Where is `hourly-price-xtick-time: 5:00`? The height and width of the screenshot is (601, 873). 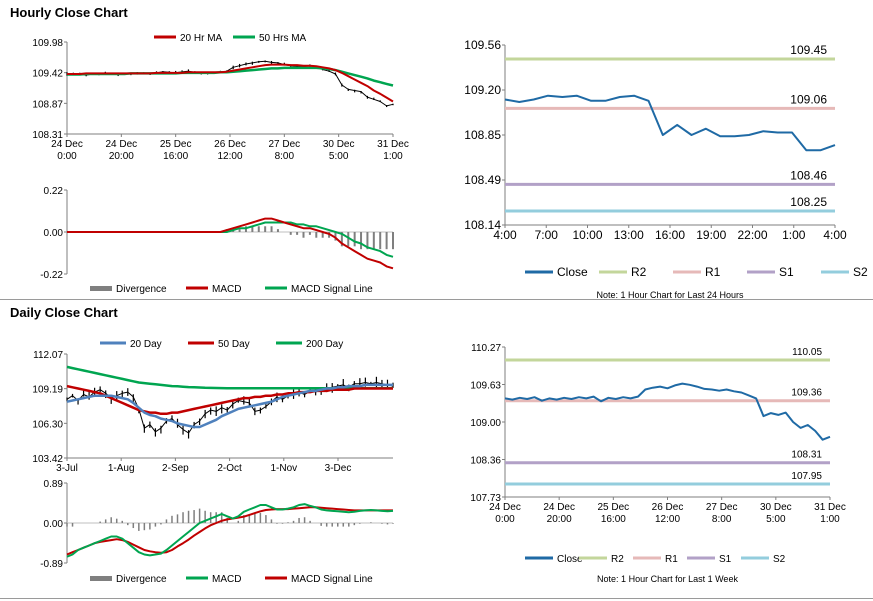
hourly-price-xtick-time: 5:00 is located at coordinates (339, 156).